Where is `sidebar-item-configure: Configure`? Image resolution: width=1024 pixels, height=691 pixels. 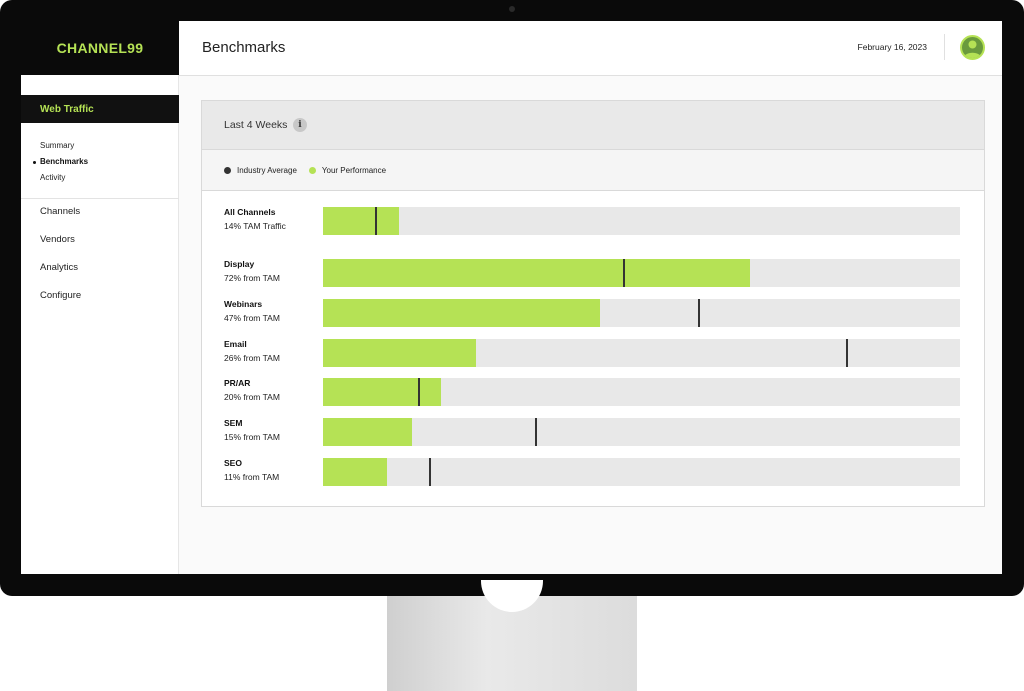 sidebar-item-configure: Configure is located at coordinates (61, 295).